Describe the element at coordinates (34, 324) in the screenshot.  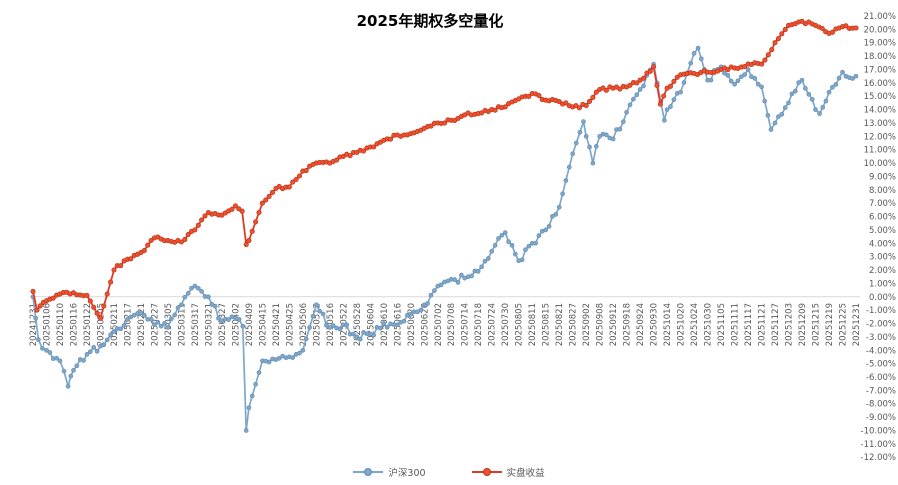
I see `x-axis-tick-label: 20241231` at that location.